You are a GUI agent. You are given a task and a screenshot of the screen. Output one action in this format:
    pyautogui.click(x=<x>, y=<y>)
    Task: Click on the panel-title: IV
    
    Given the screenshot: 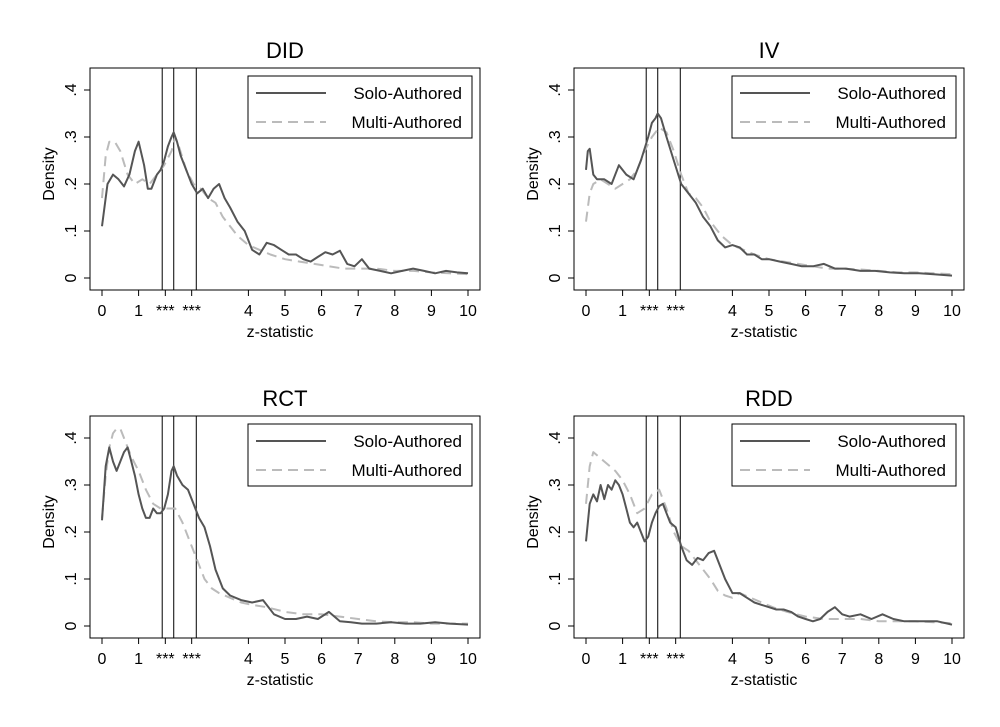 What is the action you would take?
    pyautogui.click(x=769, y=50)
    